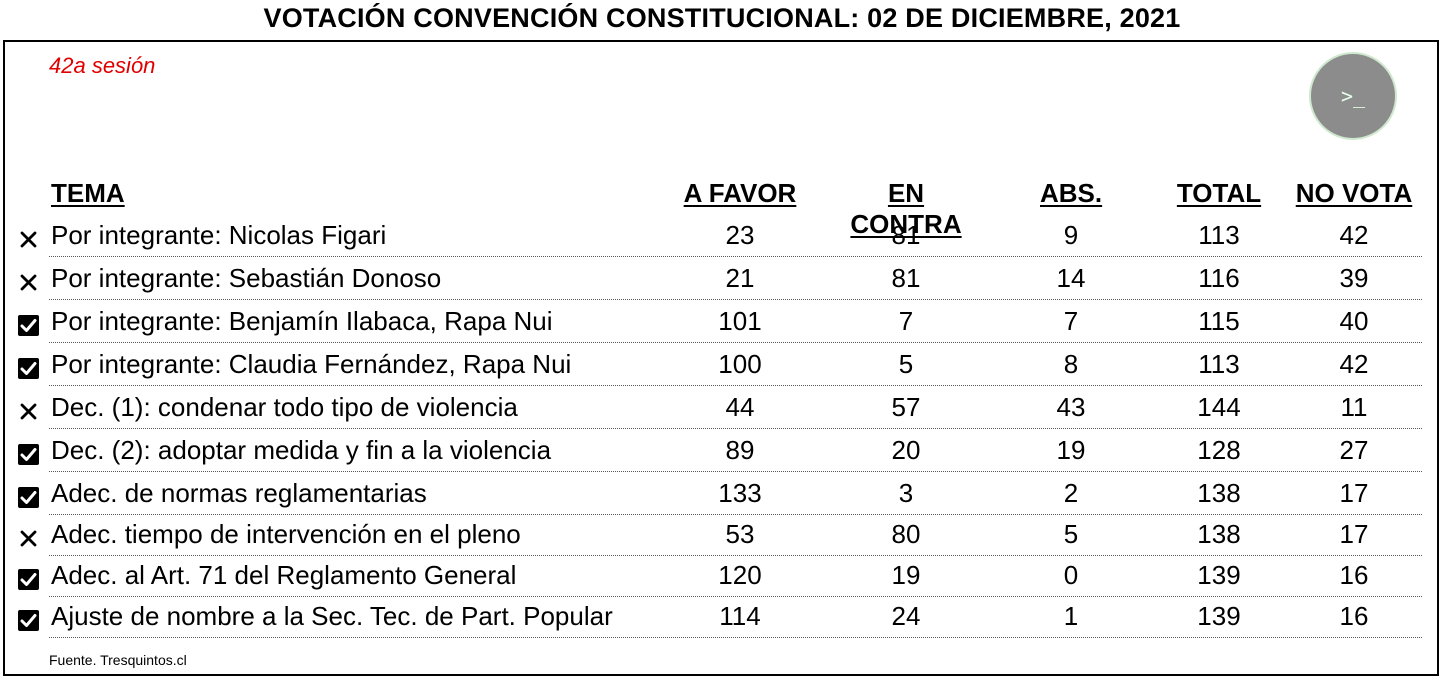 The image size is (1444, 679). I want to click on row-a-favor: 53, so click(740, 534).